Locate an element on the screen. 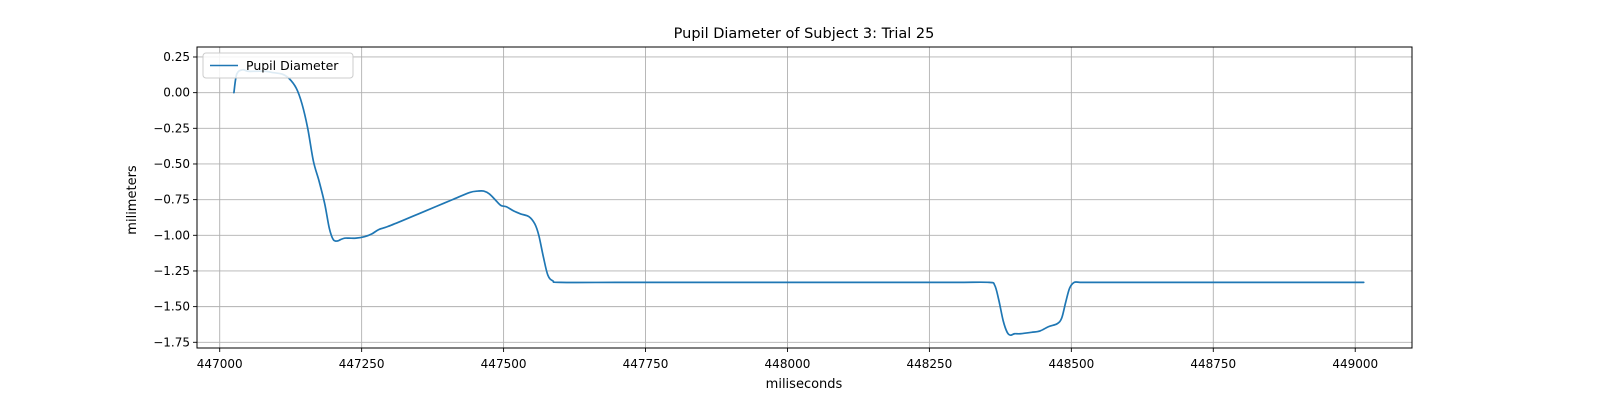  legend-label-pupil-diameter: Pupil Diameter is located at coordinates (292, 65).